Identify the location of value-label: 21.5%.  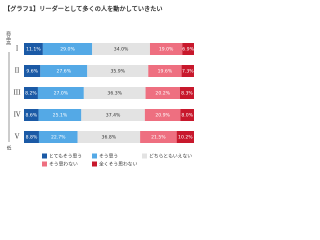
(158, 138).